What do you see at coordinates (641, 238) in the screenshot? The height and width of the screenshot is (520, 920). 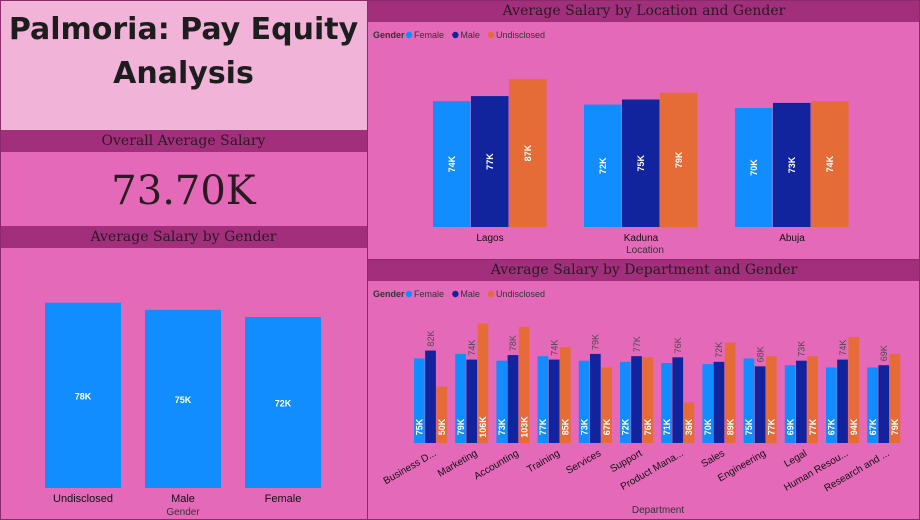 I see `category-label: Kaduna` at bounding box center [641, 238].